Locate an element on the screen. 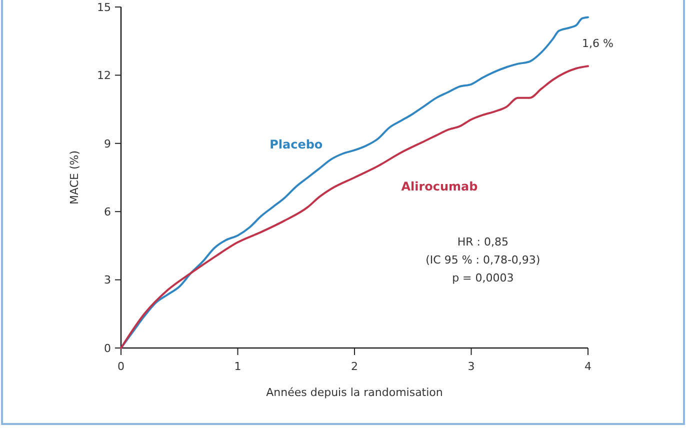 The image size is (686, 430). y-tick-label: 9 is located at coordinates (107, 143).